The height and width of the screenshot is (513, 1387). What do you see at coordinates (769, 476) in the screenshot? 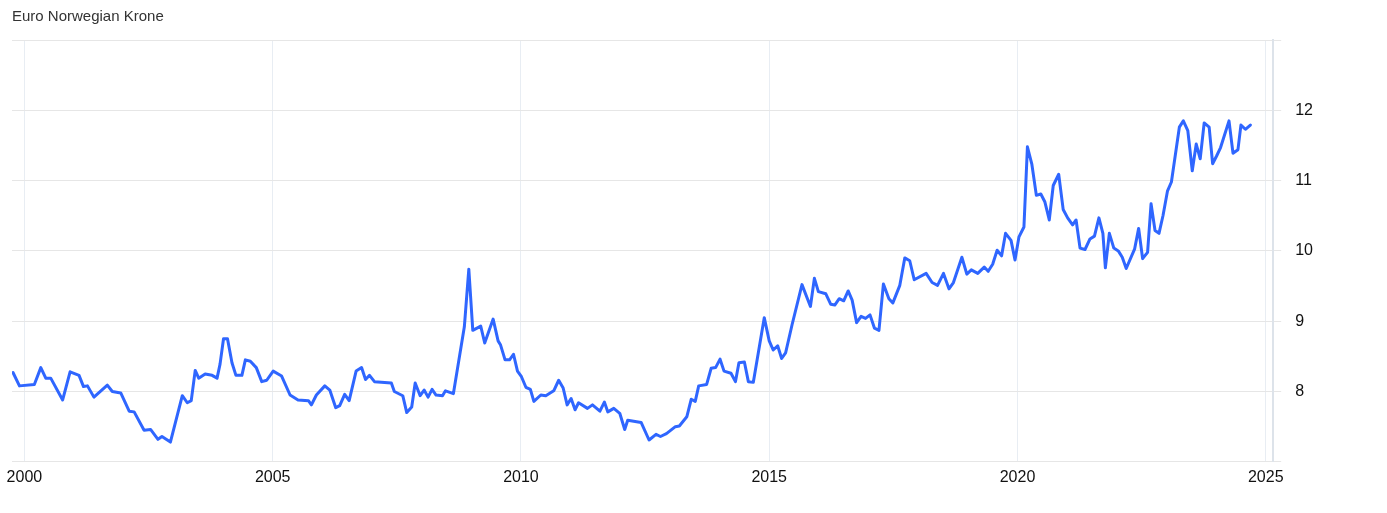
I see `x-tick-label: 2015` at bounding box center [769, 476].